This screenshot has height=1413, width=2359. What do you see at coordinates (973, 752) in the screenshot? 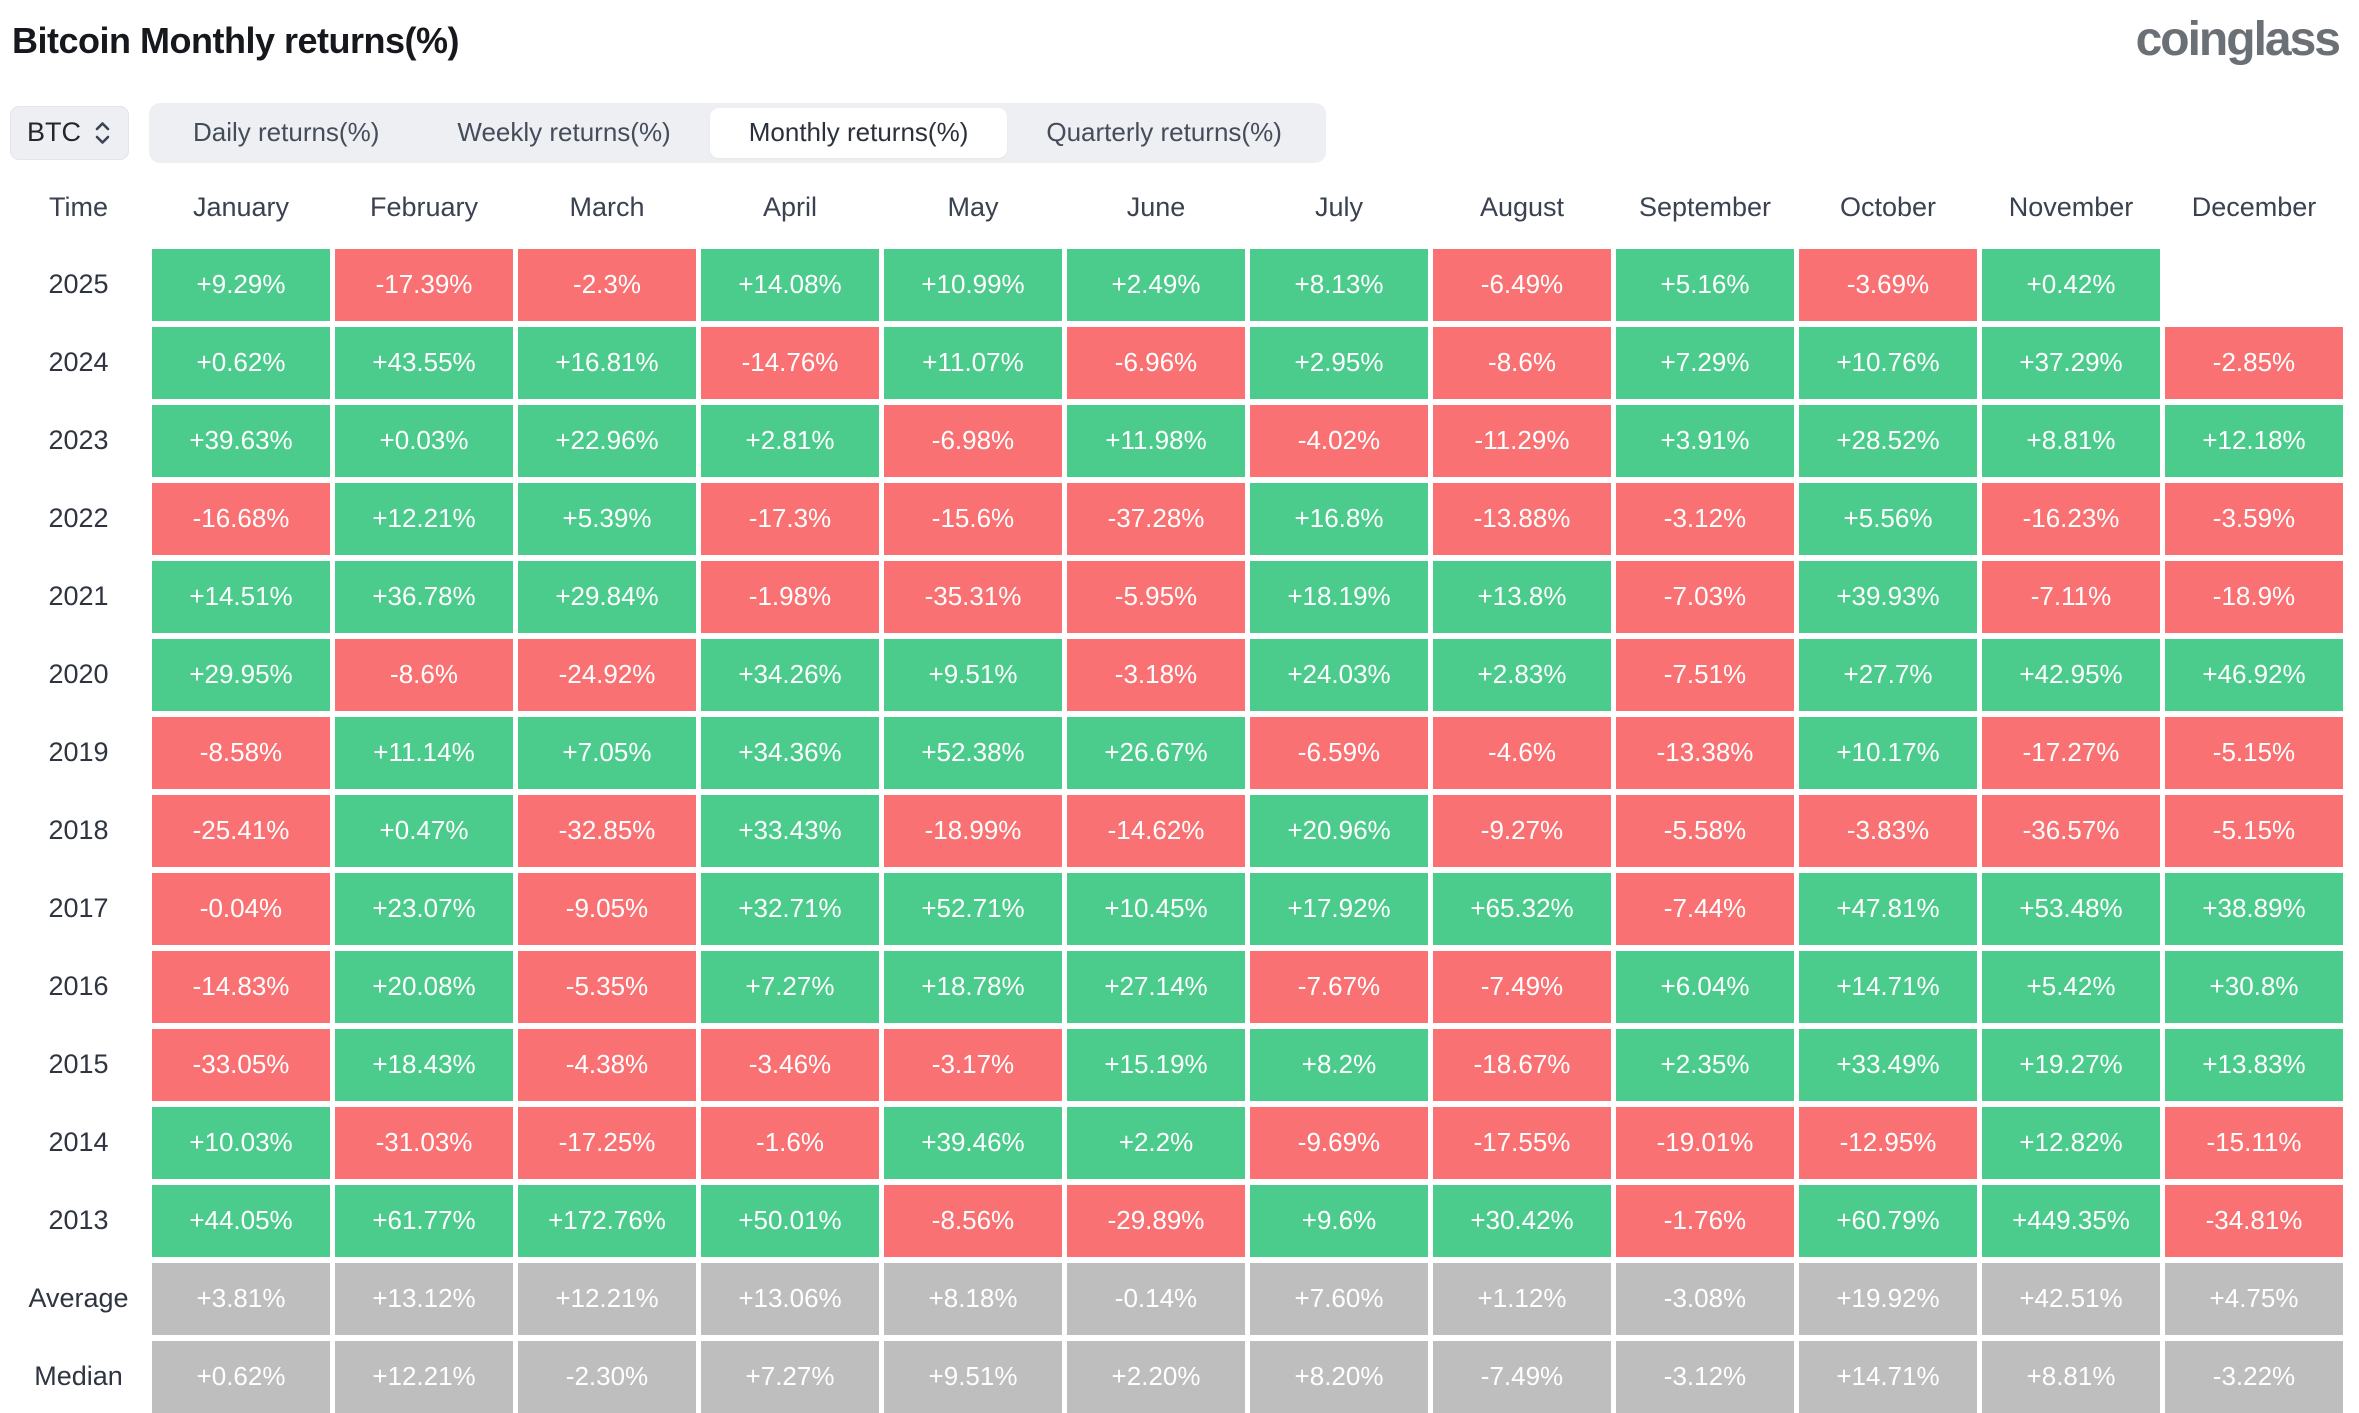
I see `return-cell: +52.38%` at bounding box center [973, 752].